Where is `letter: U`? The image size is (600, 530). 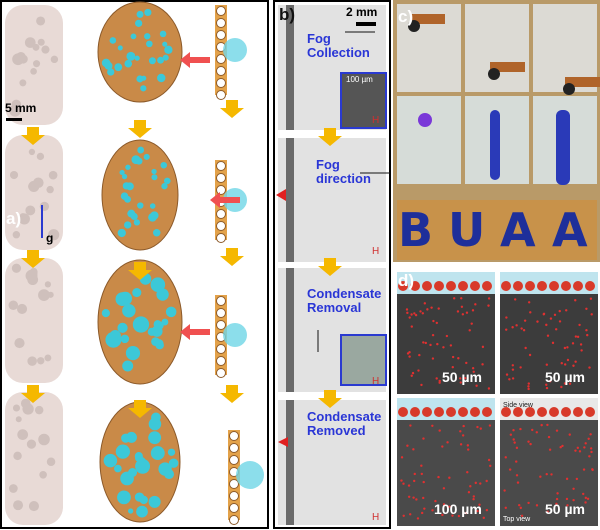
letter: U is located at coordinates (467, 230).